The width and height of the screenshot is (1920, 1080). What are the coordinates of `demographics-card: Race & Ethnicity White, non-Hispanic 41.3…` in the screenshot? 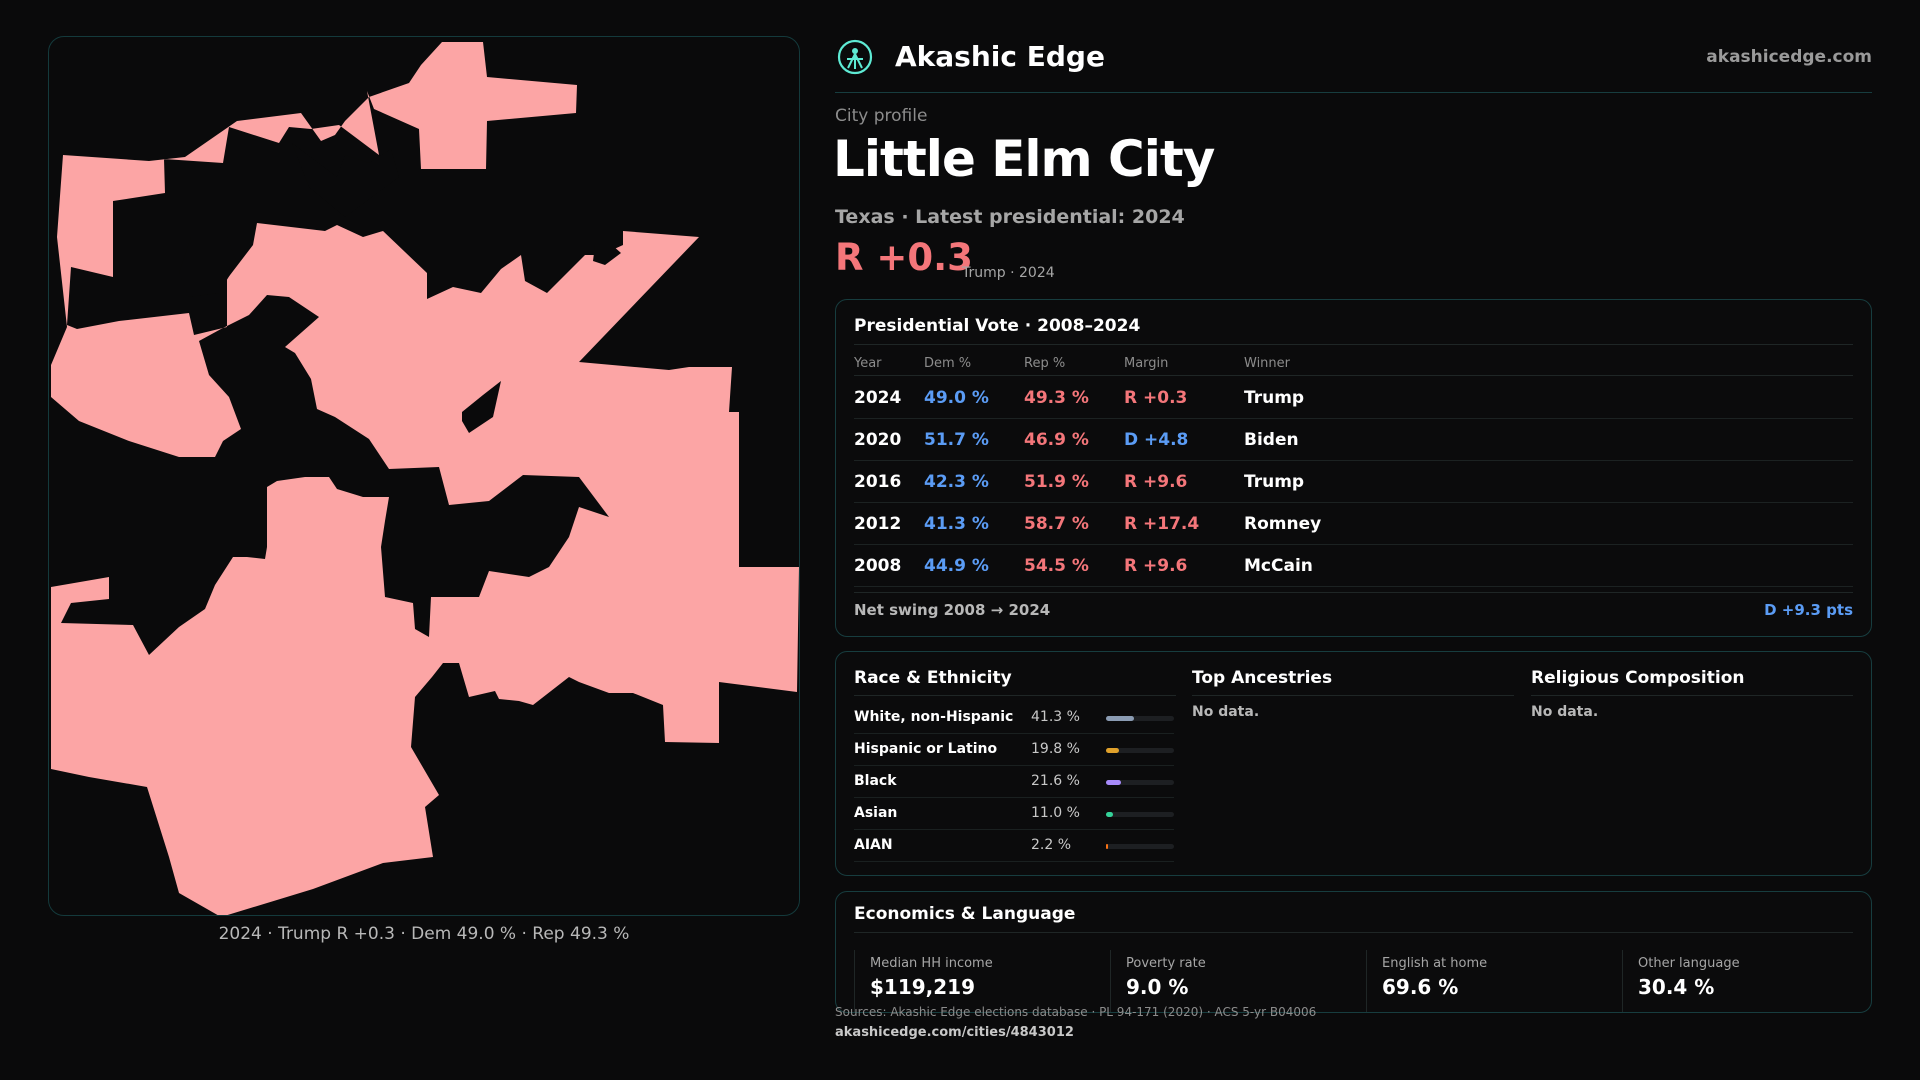 It's located at (1353, 763).